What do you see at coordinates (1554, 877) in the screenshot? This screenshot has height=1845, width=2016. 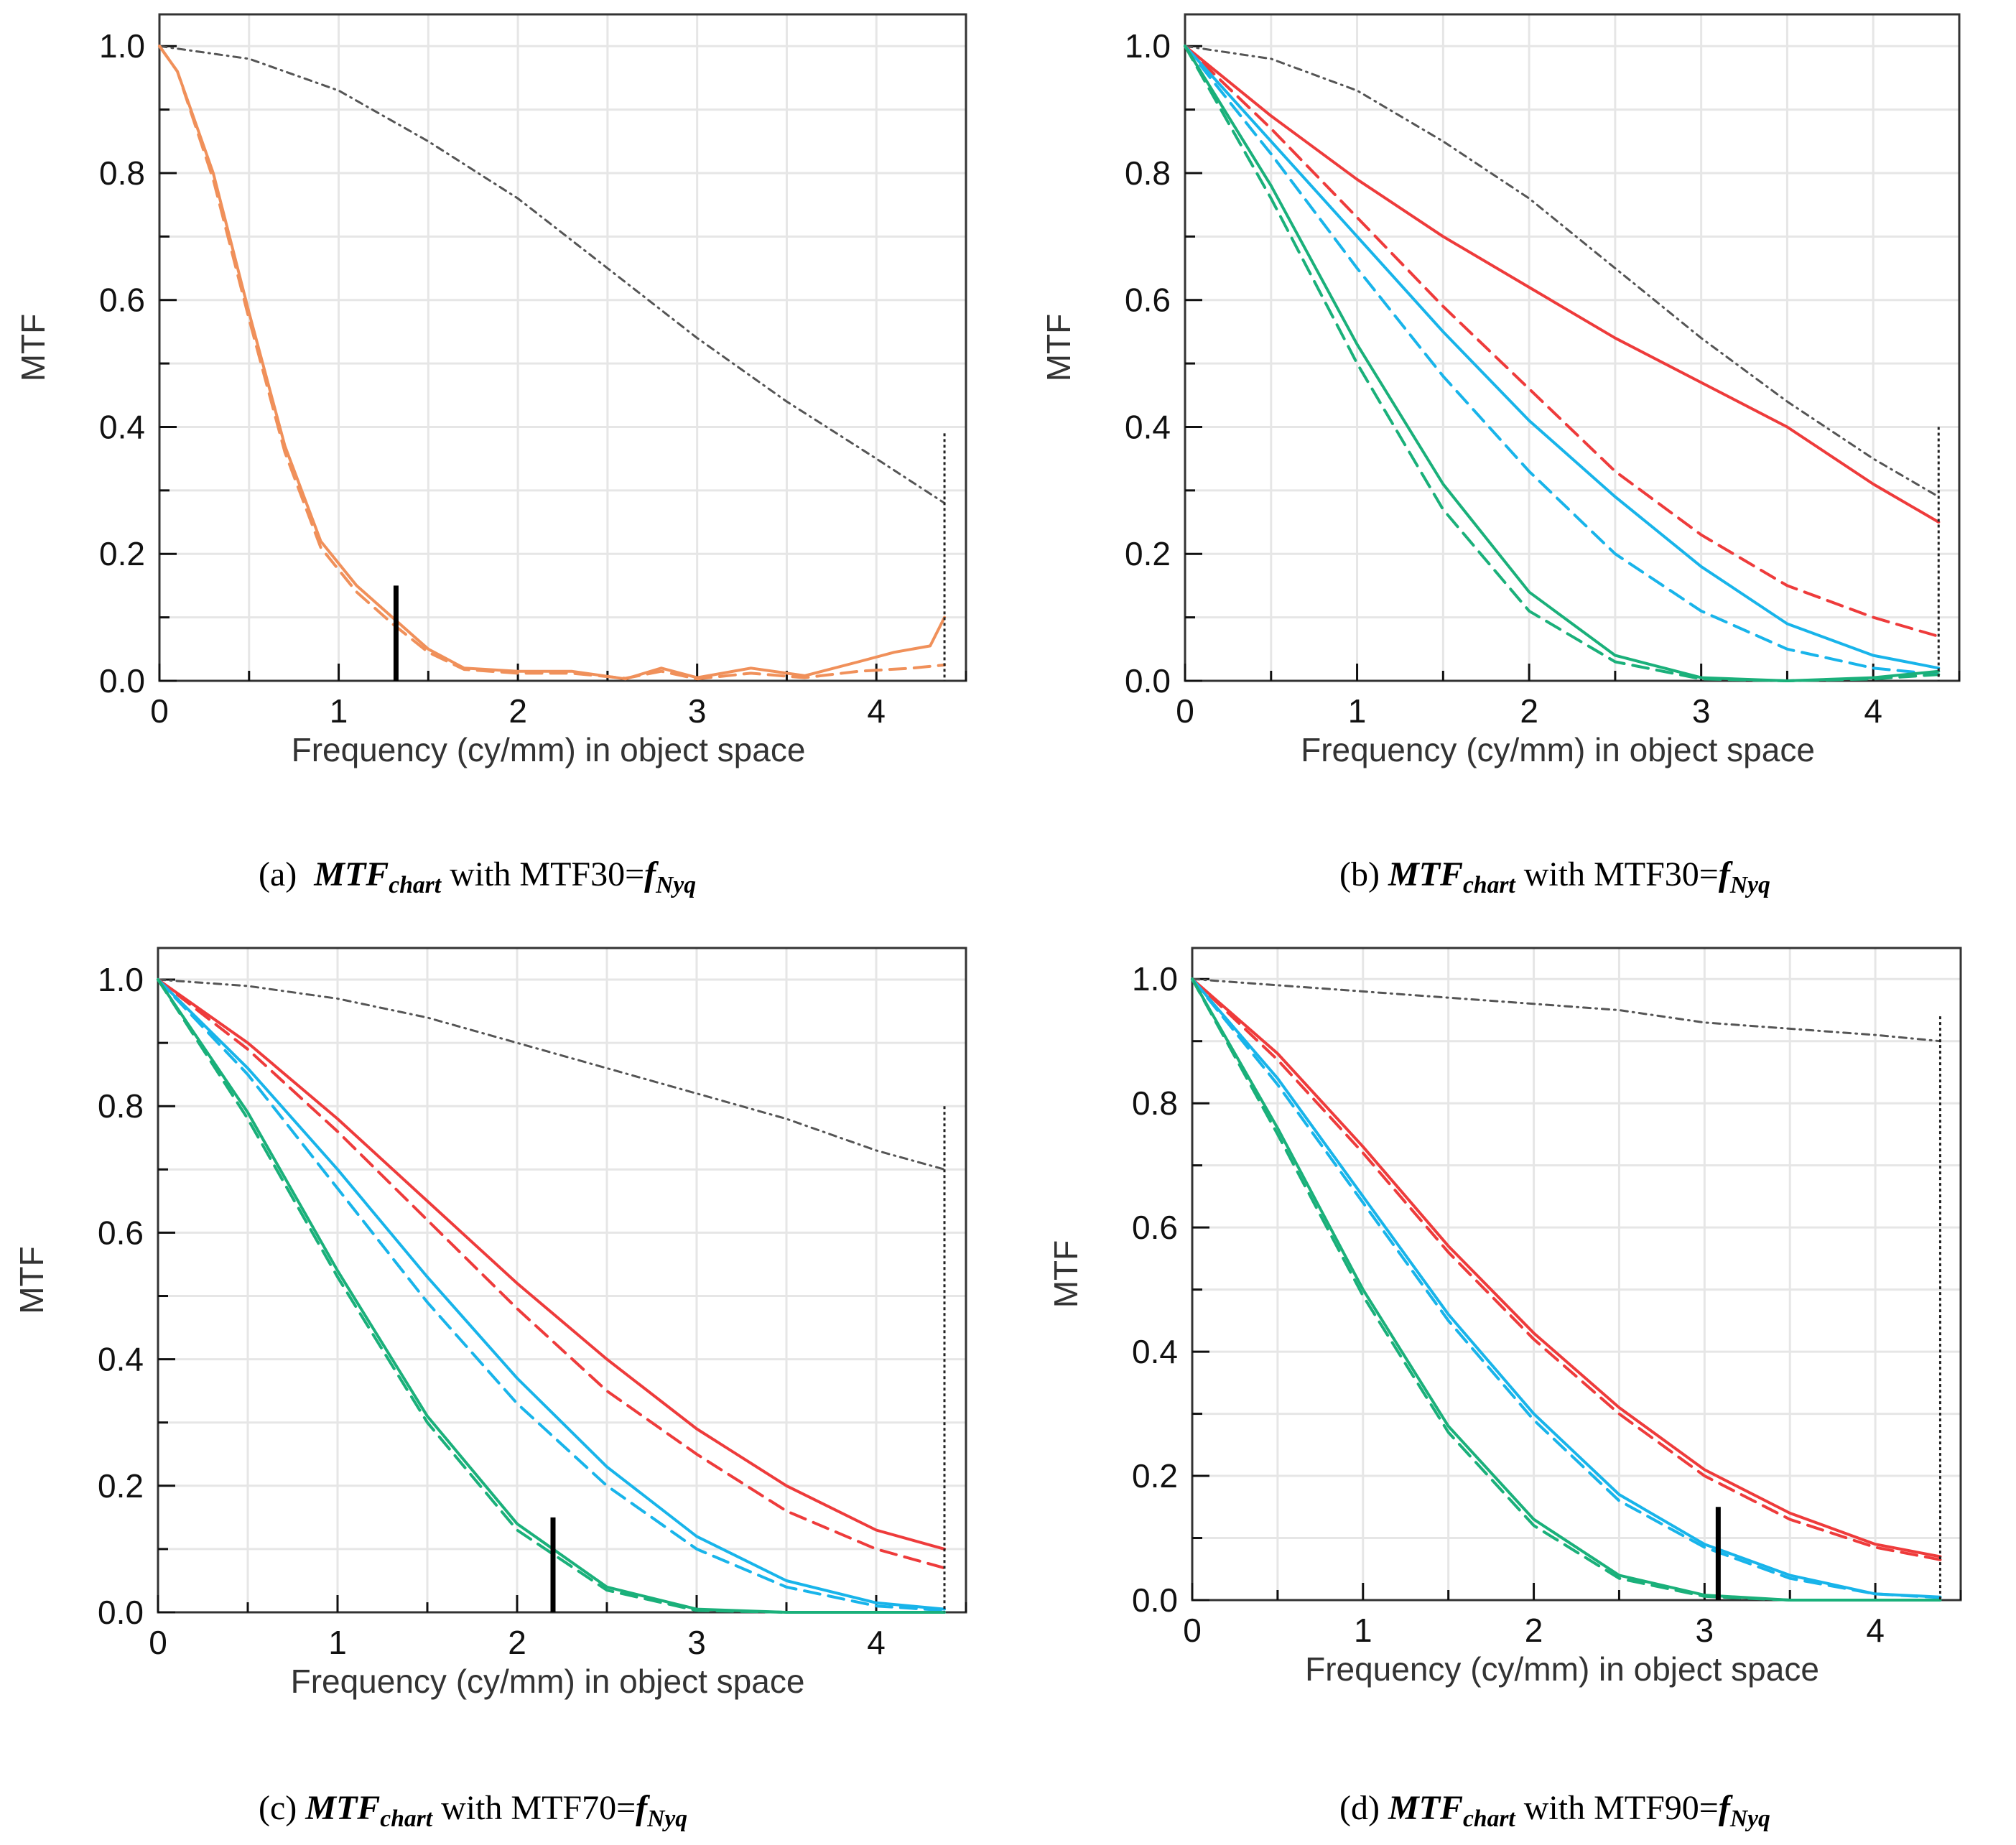 I see `caption-b: (b) MTFchart with MTF30=fNyq` at bounding box center [1554, 877].